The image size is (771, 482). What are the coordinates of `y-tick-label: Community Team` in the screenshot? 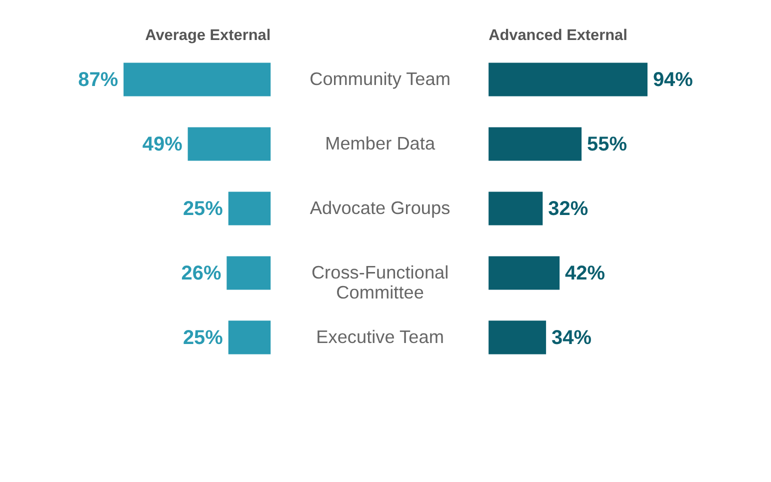 It's located at (380, 78).